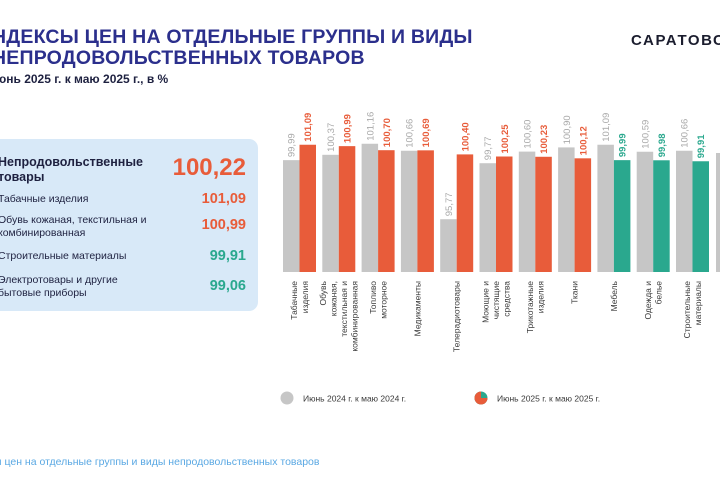 The height and width of the screenshot is (480, 720). What do you see at coordinates (623, 145) in the screenshot?
I see `data-label-2025: 99,99` at bounding box center [623, 145].